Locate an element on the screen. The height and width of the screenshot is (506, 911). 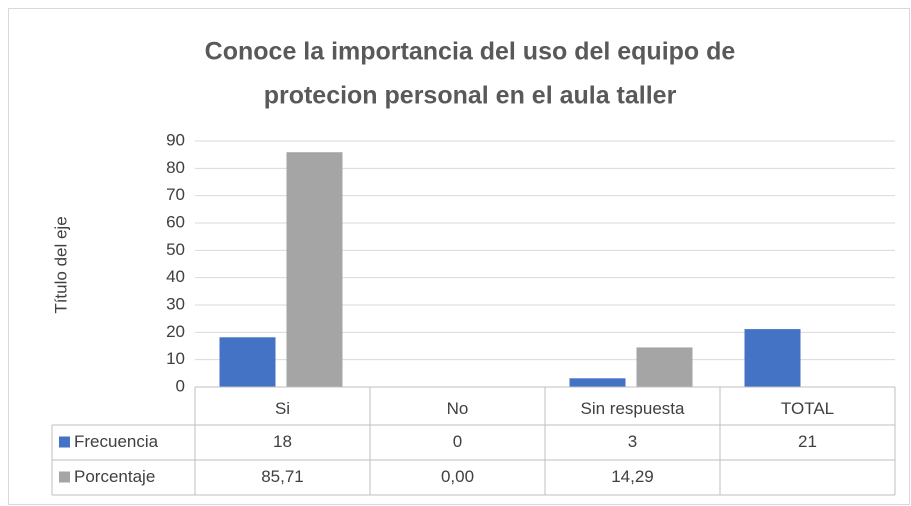
y-tick-label: 50 is located at coordinates (175, 249).